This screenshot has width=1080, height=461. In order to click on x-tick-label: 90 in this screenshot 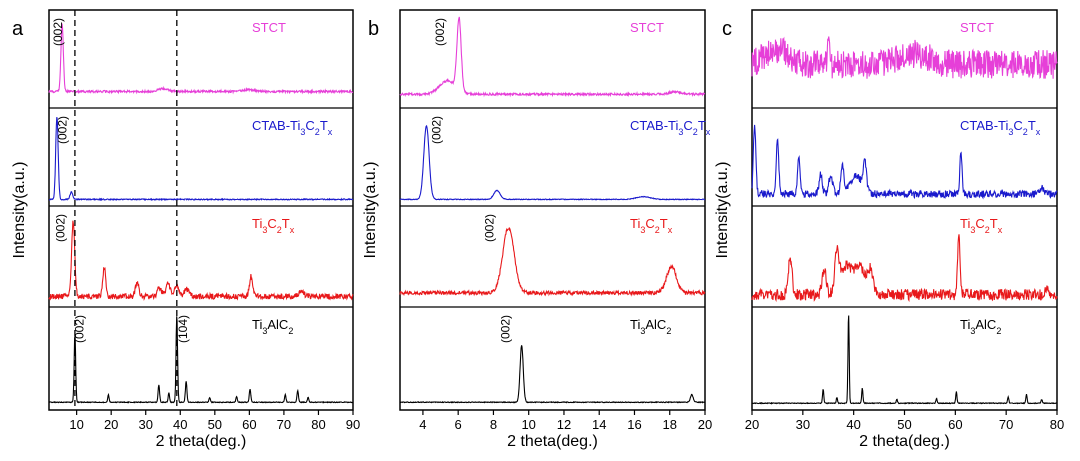, I will do `click(353, 424)`.